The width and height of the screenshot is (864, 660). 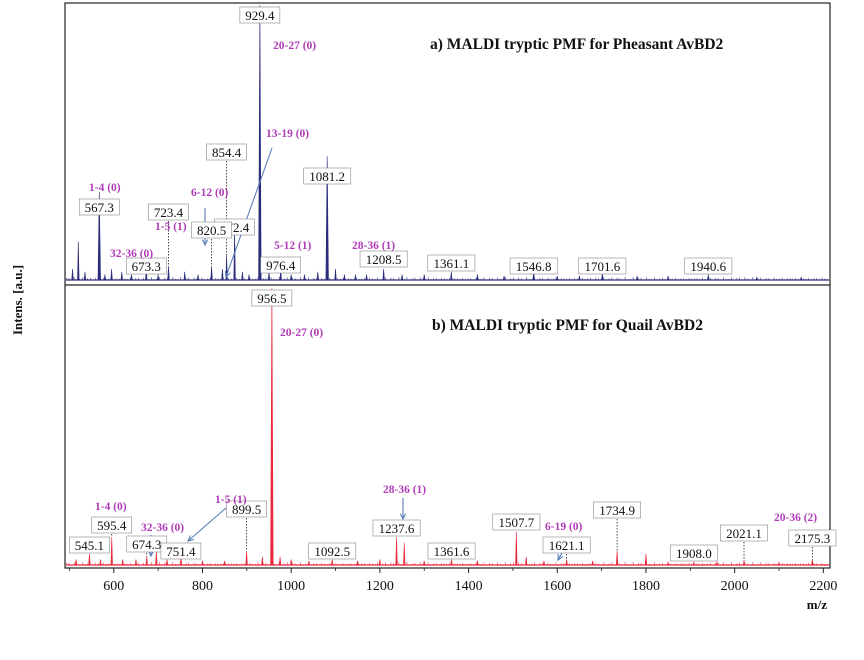 I want to click on arrow-b-1-5-head, so click(x=190, y=538).